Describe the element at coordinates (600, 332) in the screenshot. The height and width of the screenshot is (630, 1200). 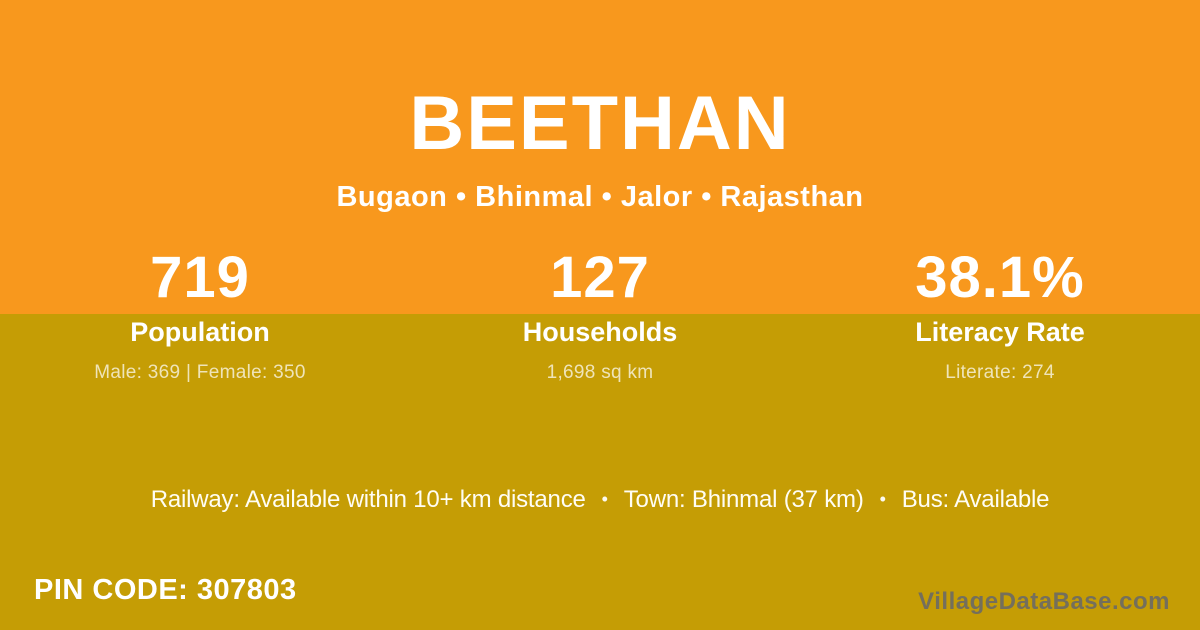
I see `households-label: Households` at that location.